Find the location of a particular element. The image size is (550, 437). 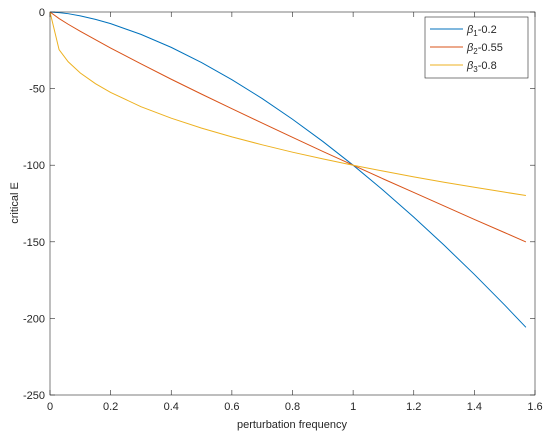

legend: β1-0.2 β2-0.55 β3-0.8 is located at coordinates (476, 47).